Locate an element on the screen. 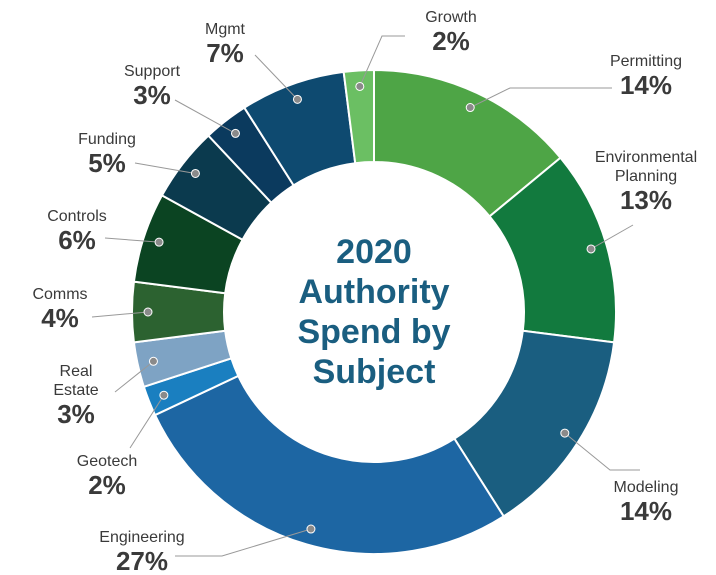  category-label: Geotech is located at coordinates (107, 461).